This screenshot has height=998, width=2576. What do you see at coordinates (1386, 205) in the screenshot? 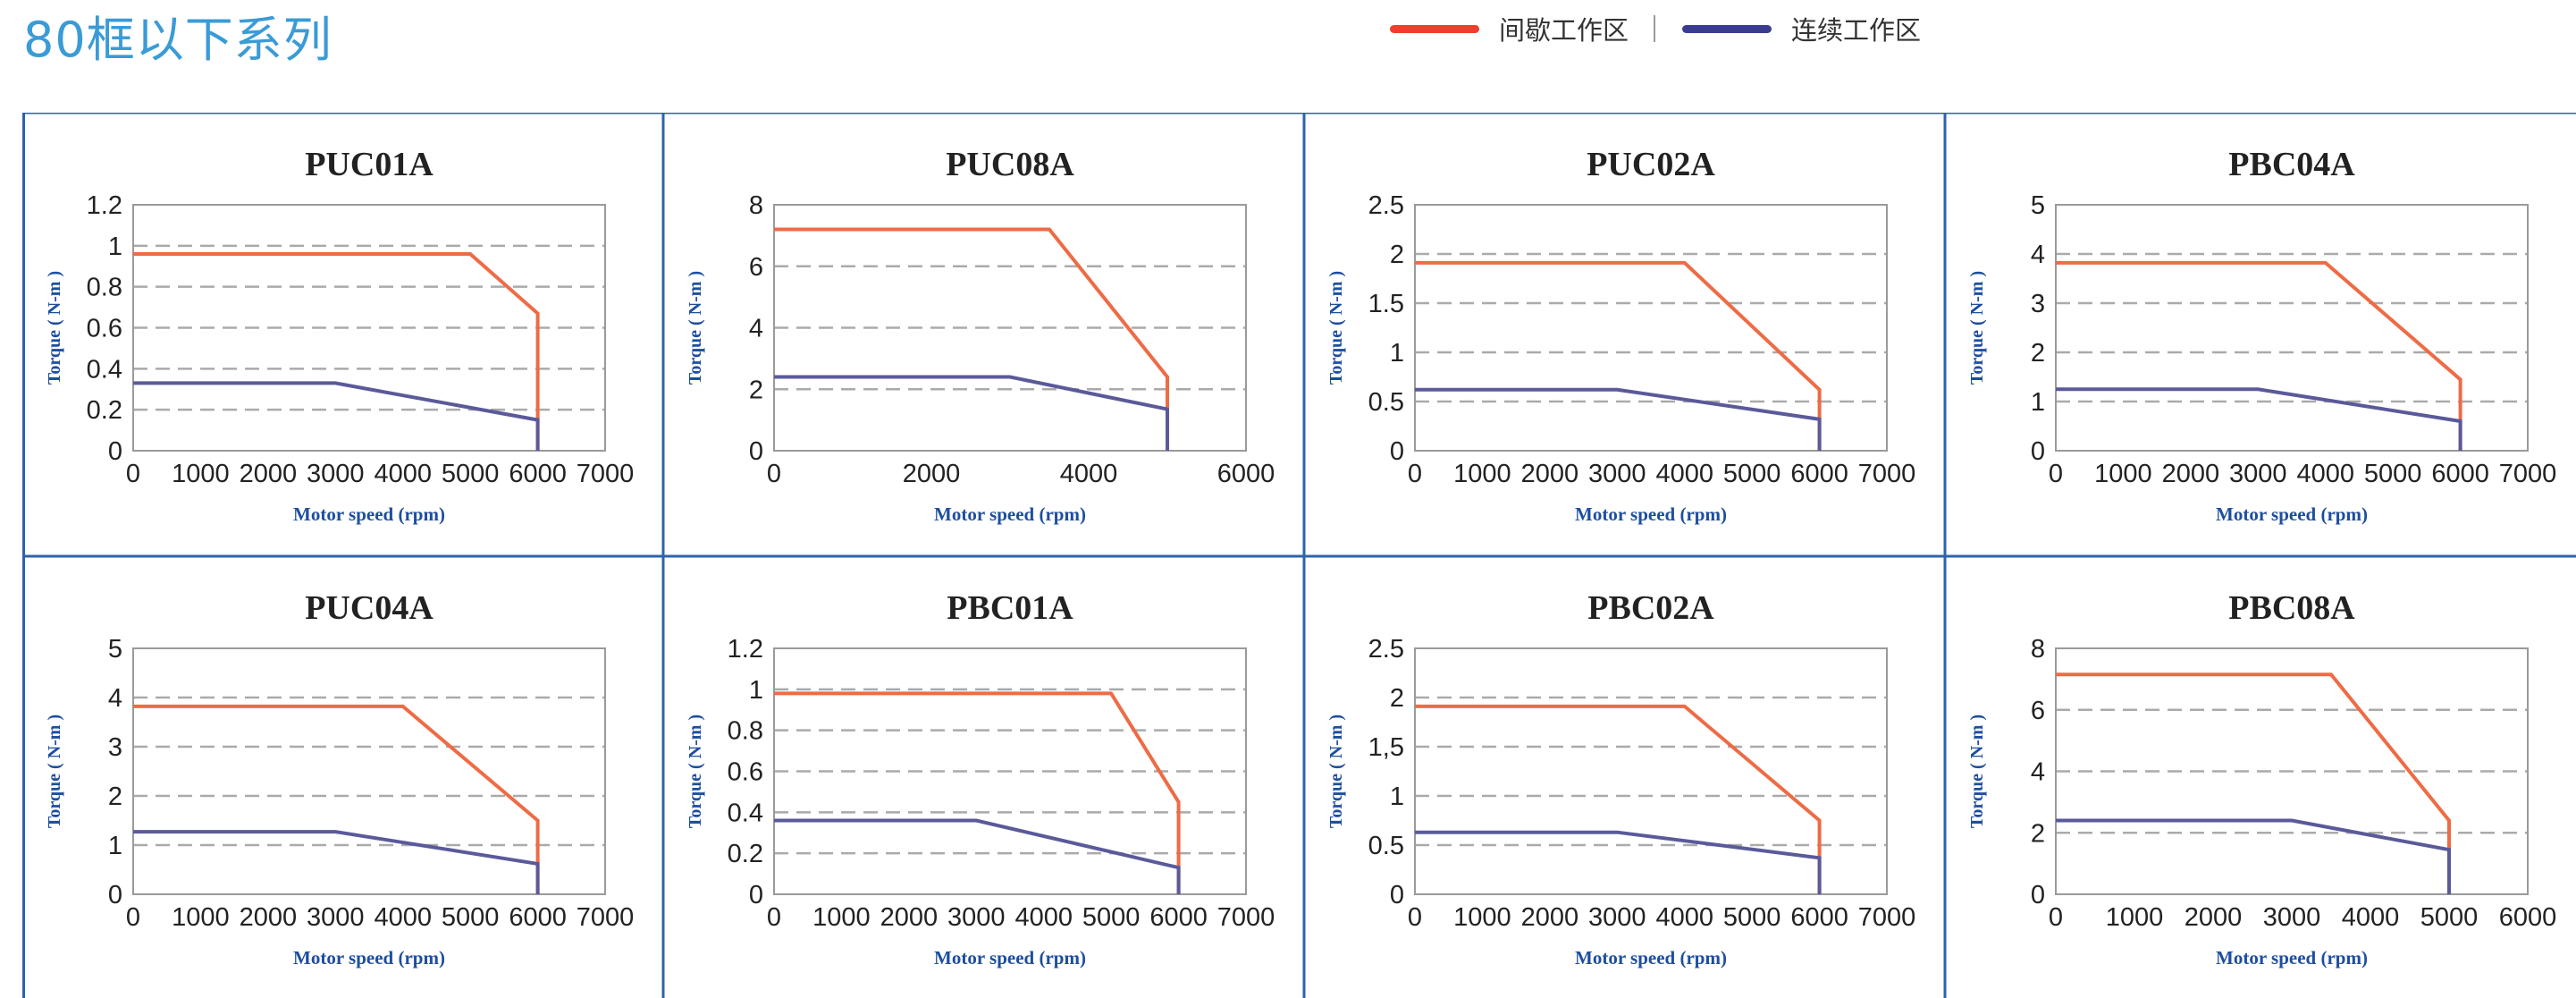
I see `y-tick-label: 2.5` at bounding box center [1386, 205].